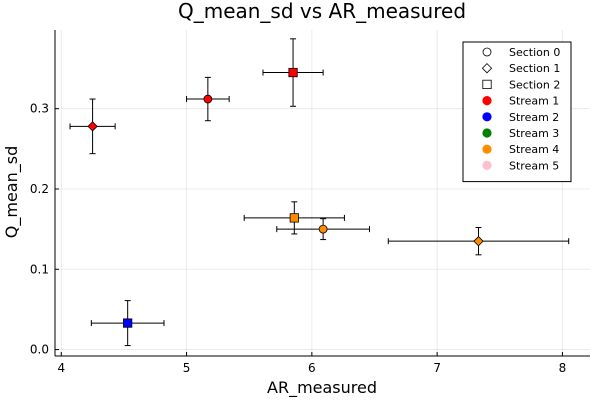 The width and height of the screenshot is (600, 400). Describe the element at coordinates (487, 84) in the screenshot. I see `legend-square-icon` at that location.